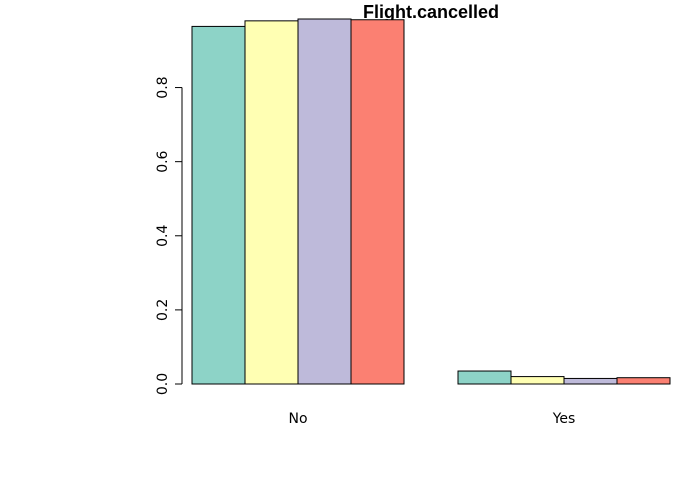 The image size is (691, 484). I want to click on y-tick-label: 0.2, so click(163, 310).